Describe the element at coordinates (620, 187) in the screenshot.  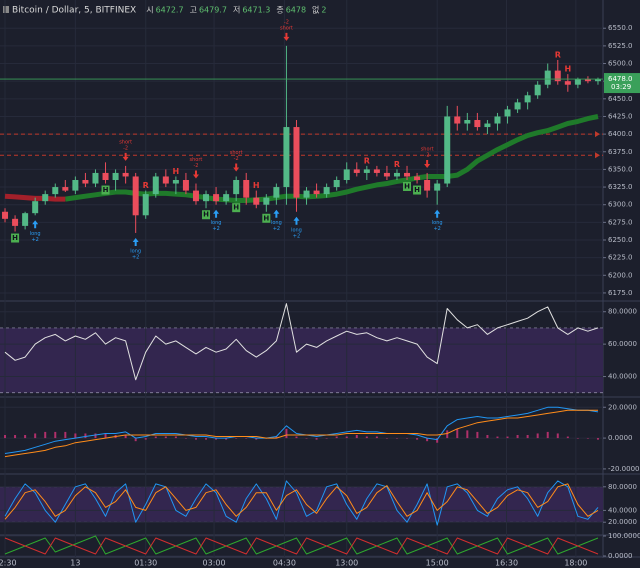
I see `y-tick-label: 6325.0` at that location.